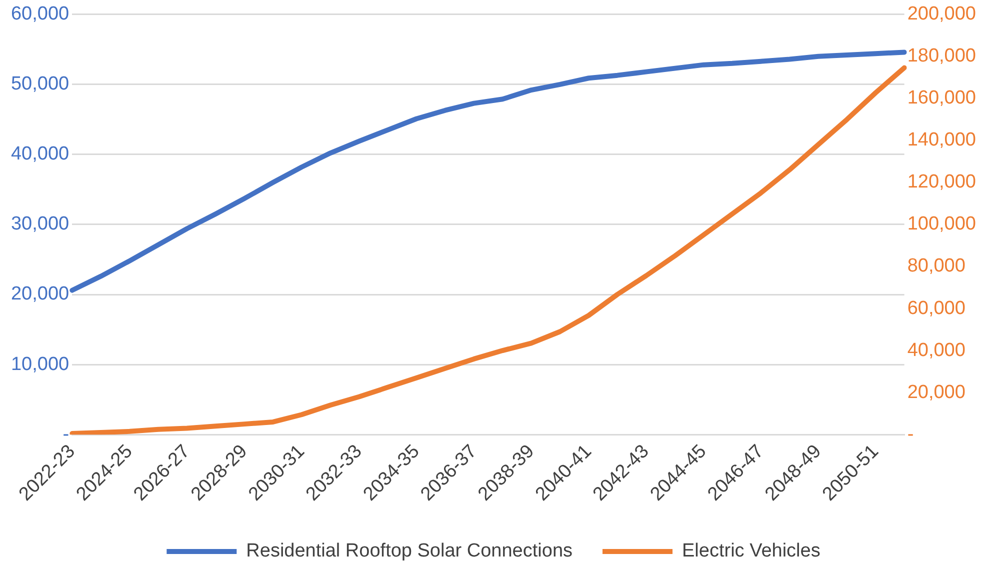 This screenshot has height=575, width=989. What do you see at coordinates (40, 84) in the screenshot?
I see `y-tick-label: 50,000` at bounding box center [40, 84].